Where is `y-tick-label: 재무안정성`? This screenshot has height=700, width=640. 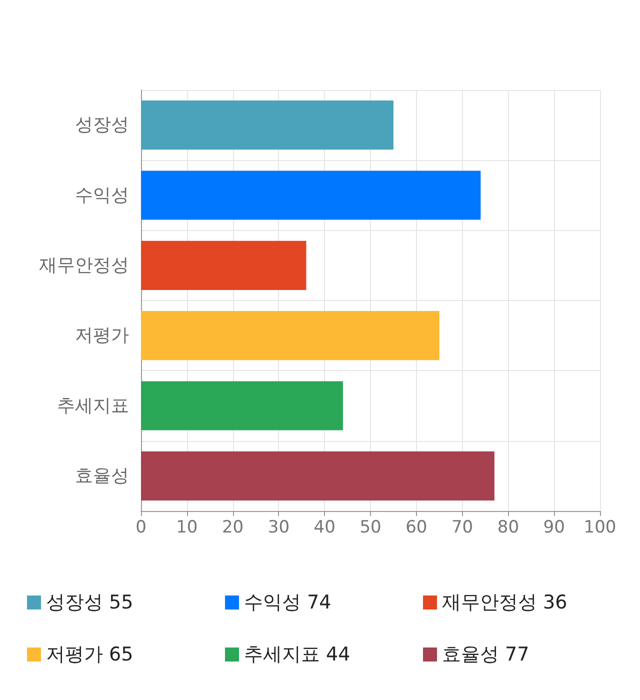 y-tick-label: 재무안정성 is located at coordinates (84, 265).